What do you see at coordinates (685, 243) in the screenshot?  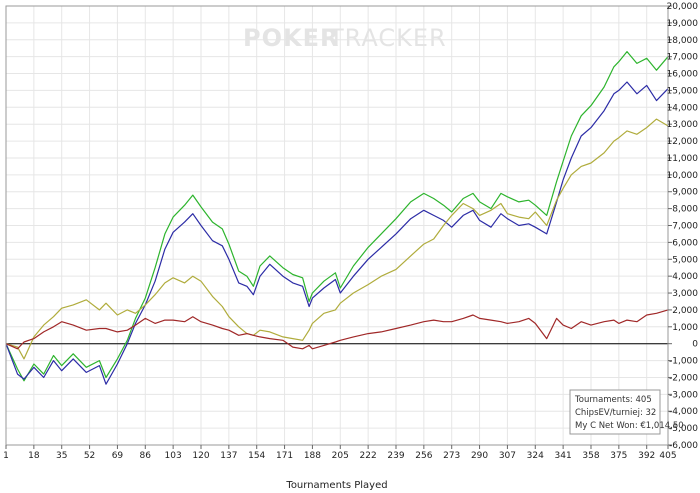 I see `y-tick-label: 6,000` at bounding box center [685, 243].